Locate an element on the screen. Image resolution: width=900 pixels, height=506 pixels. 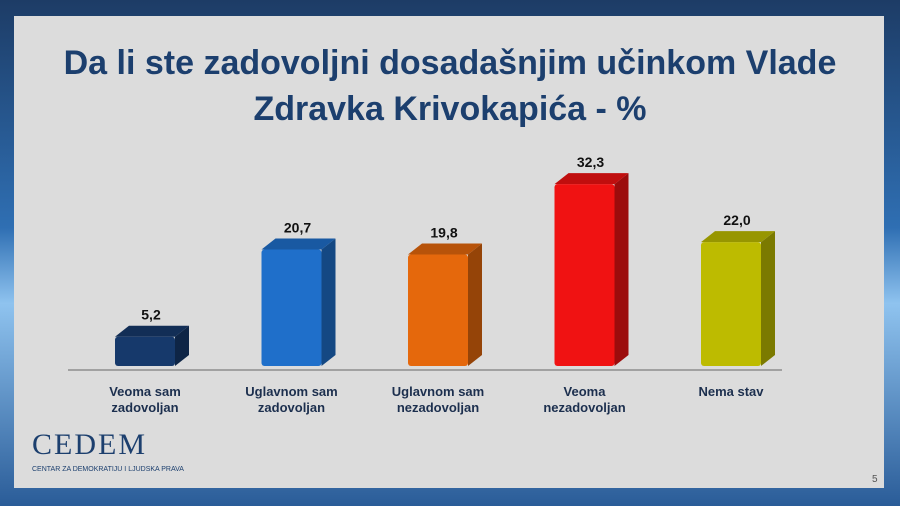
category-label: Veoma nezadovoljan is located at coordinates (584, 399).